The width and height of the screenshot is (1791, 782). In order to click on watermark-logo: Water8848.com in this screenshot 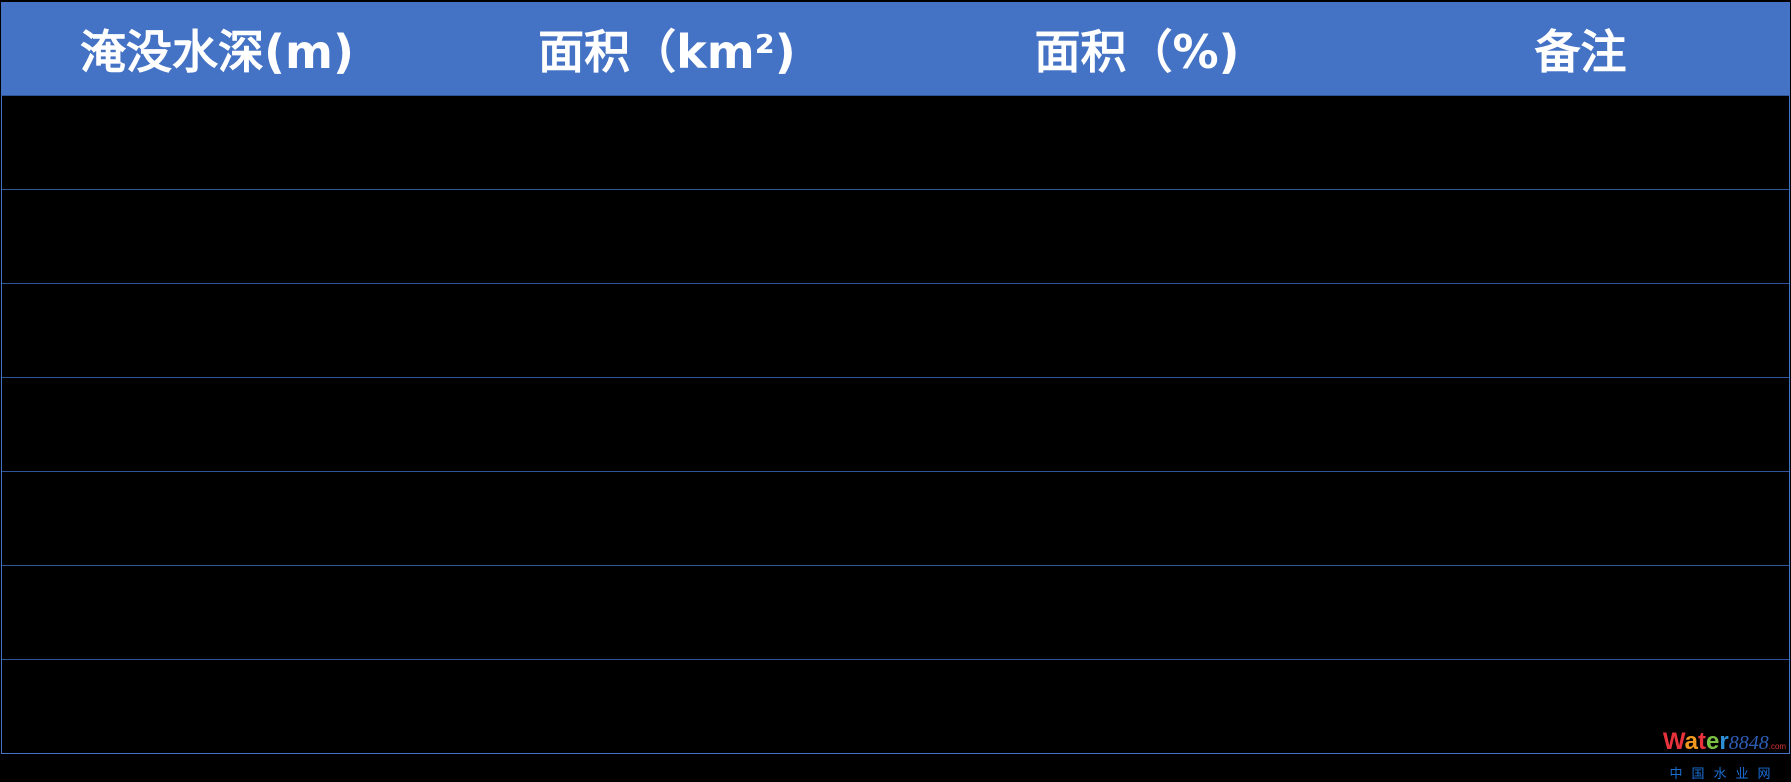, I will do `click(1724, 741)`.